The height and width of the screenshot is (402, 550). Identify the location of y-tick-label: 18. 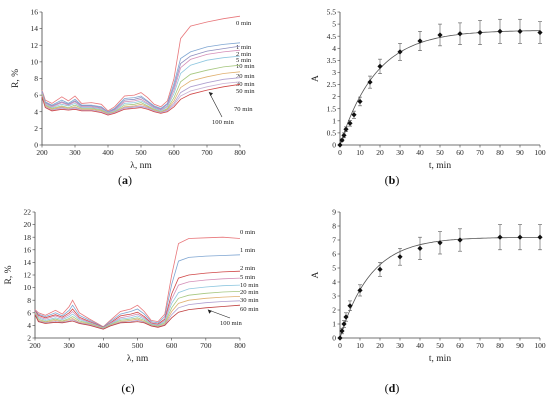
(28, 237).